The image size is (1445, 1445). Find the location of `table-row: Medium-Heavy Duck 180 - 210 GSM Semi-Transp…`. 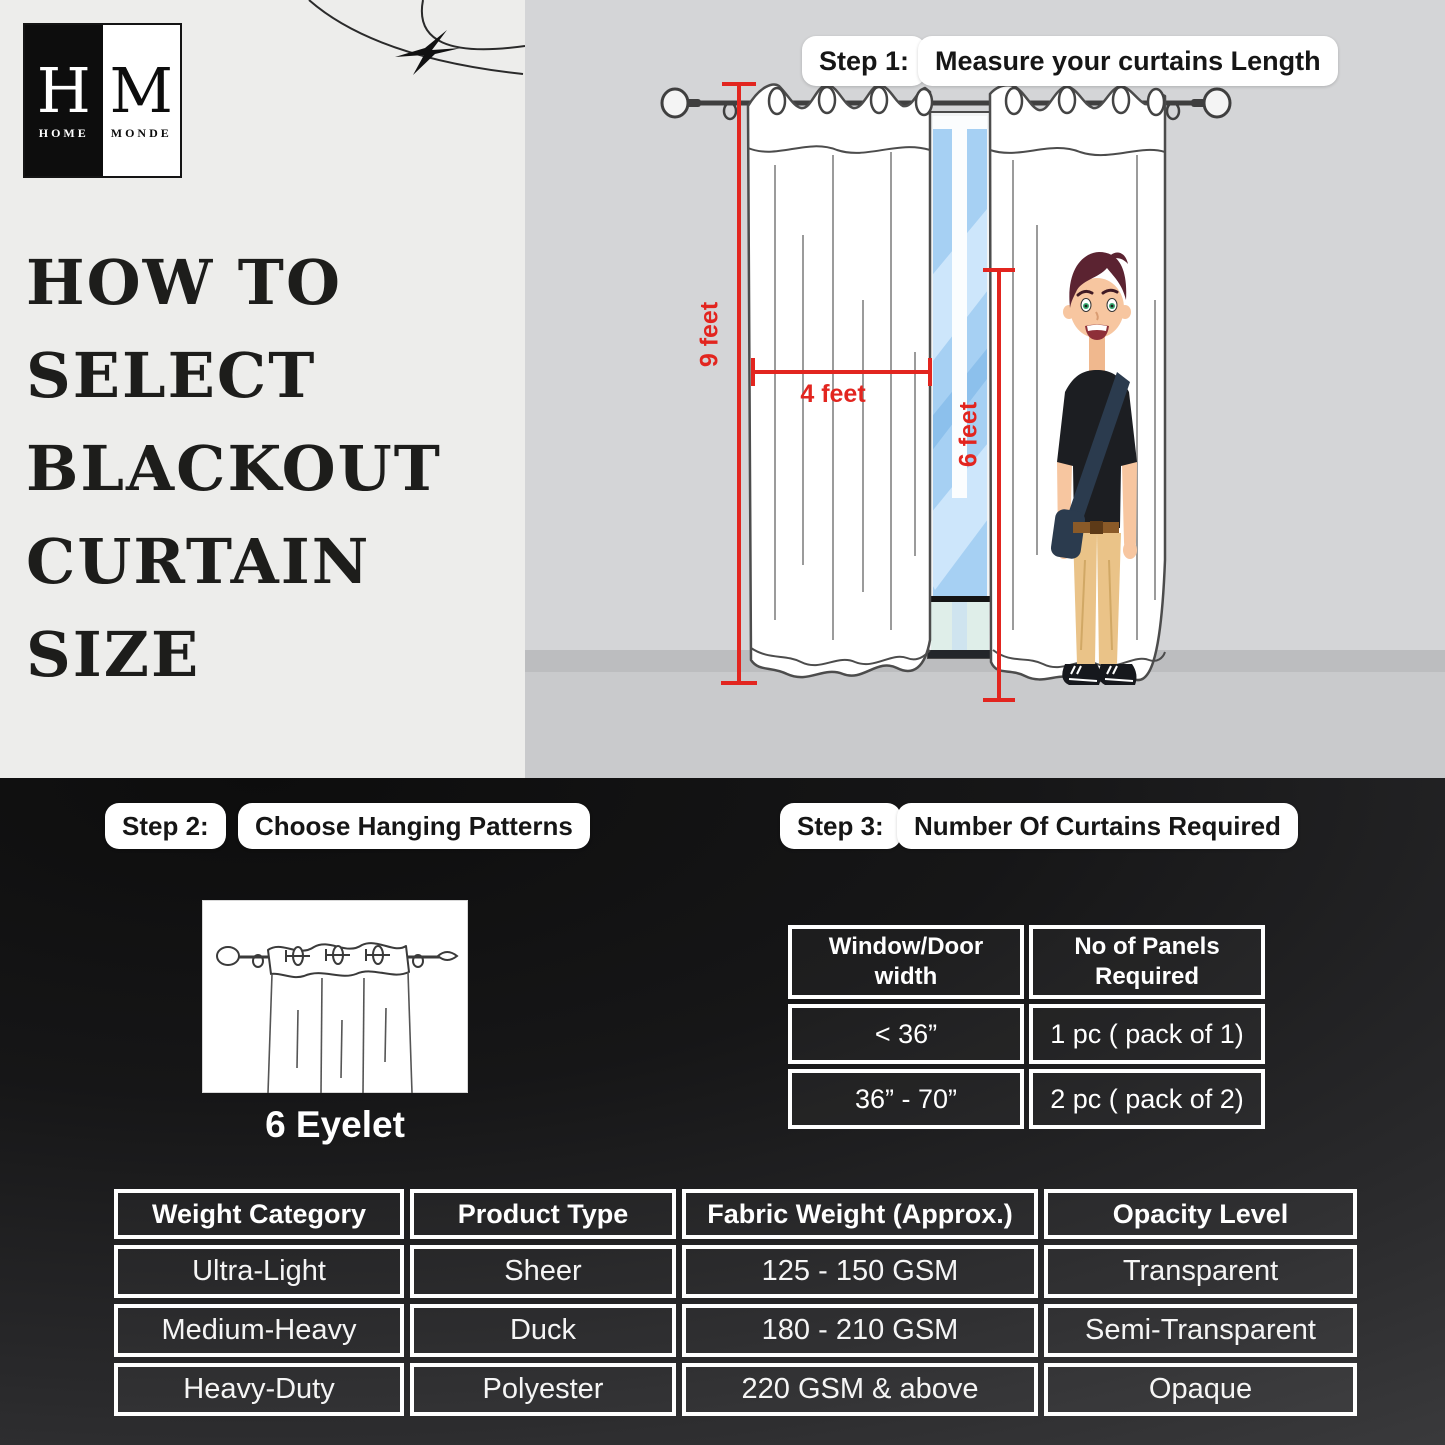

table-row: Medium-Heavy Duck 180 - 210 GSM Semi-Transp… is located at coordinates (735, 1330).